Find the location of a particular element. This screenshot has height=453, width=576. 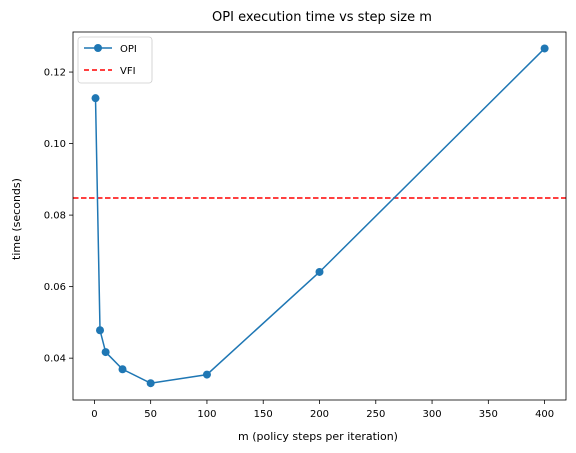

legend-box is located at coordinates (115, 60).